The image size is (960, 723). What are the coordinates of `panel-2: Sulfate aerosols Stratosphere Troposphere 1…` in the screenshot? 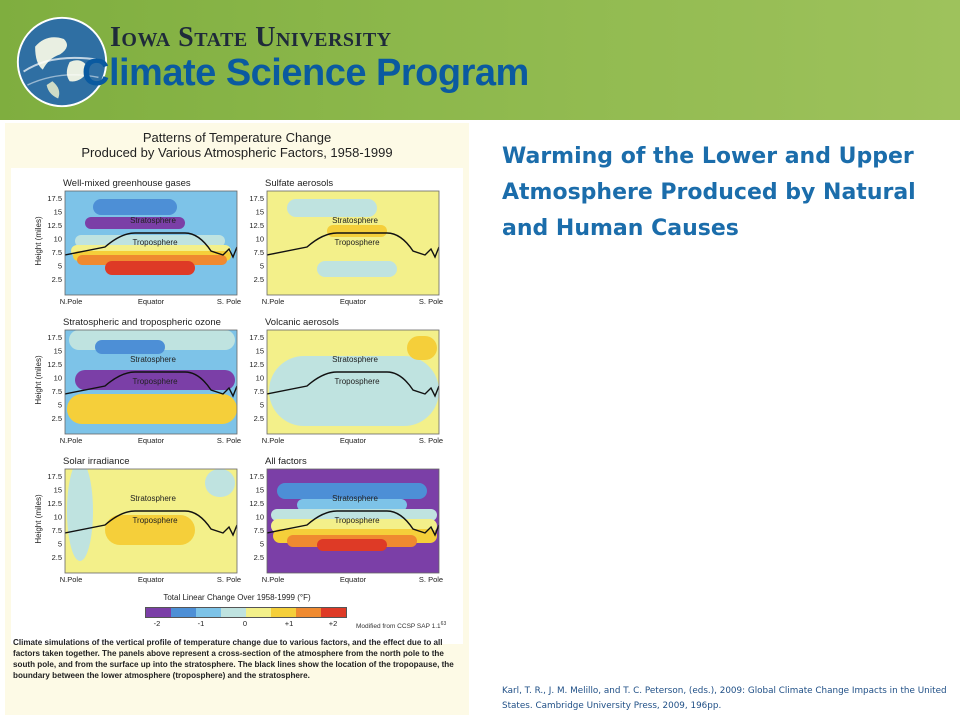 It's located at (346, 242).